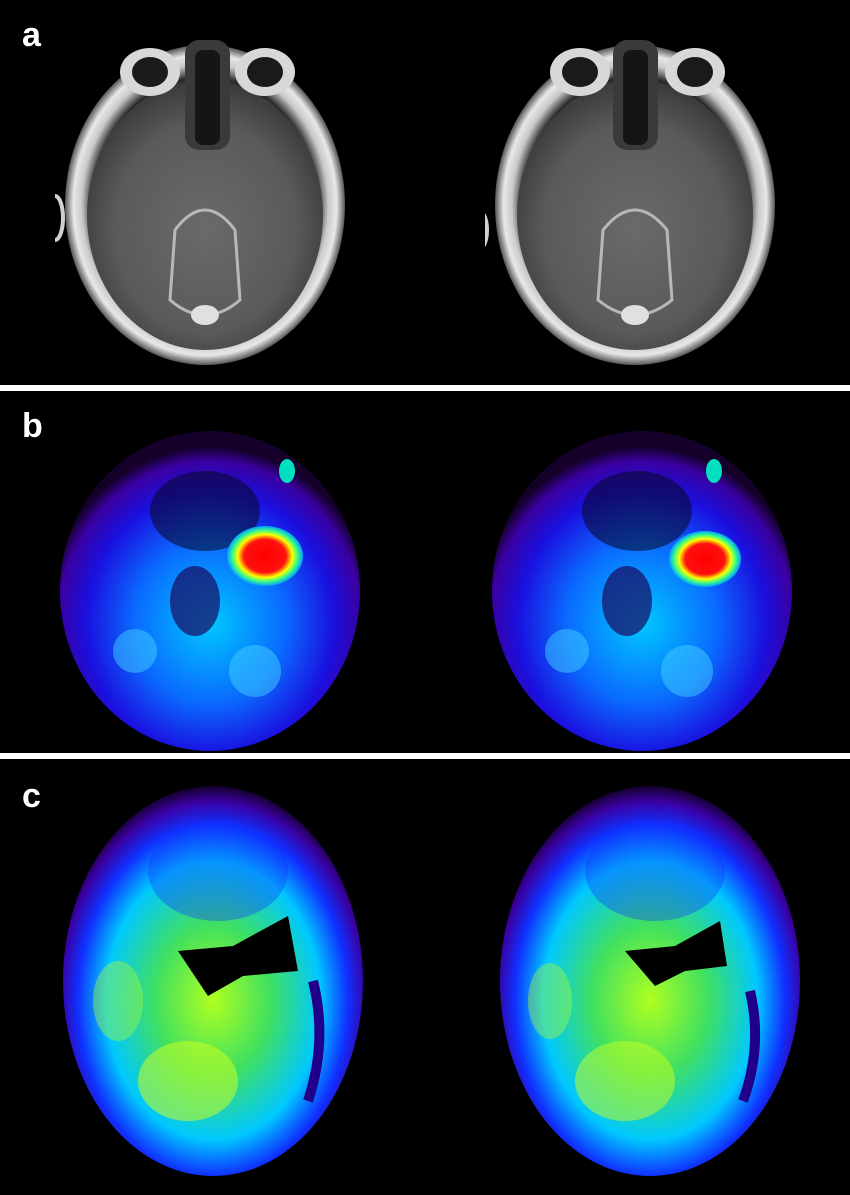 This screenshot has width=850, height=1195. What do you see at coordinates (31, 35) in the screenshot?
I see `panel-label-a: a` at bounding box center [31, 35].